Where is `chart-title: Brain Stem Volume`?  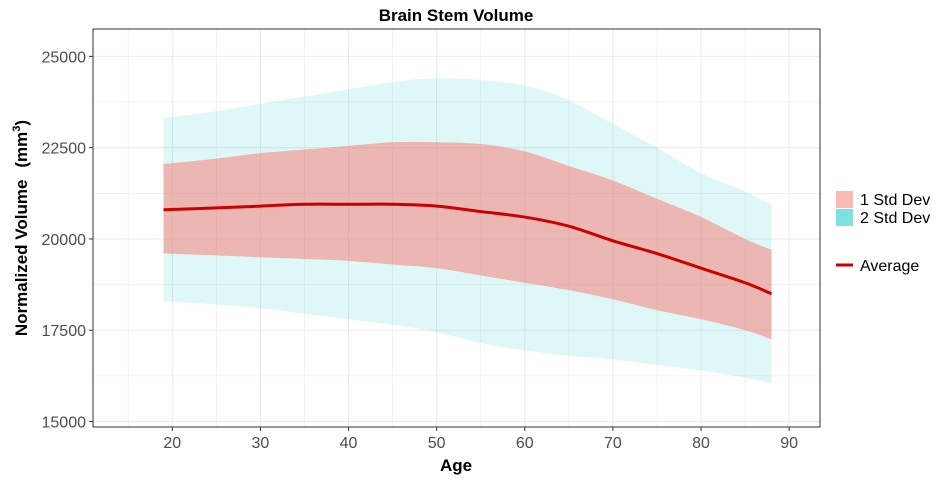
chart-title: Brain Stem Volume is located at coordinates (456, 15).